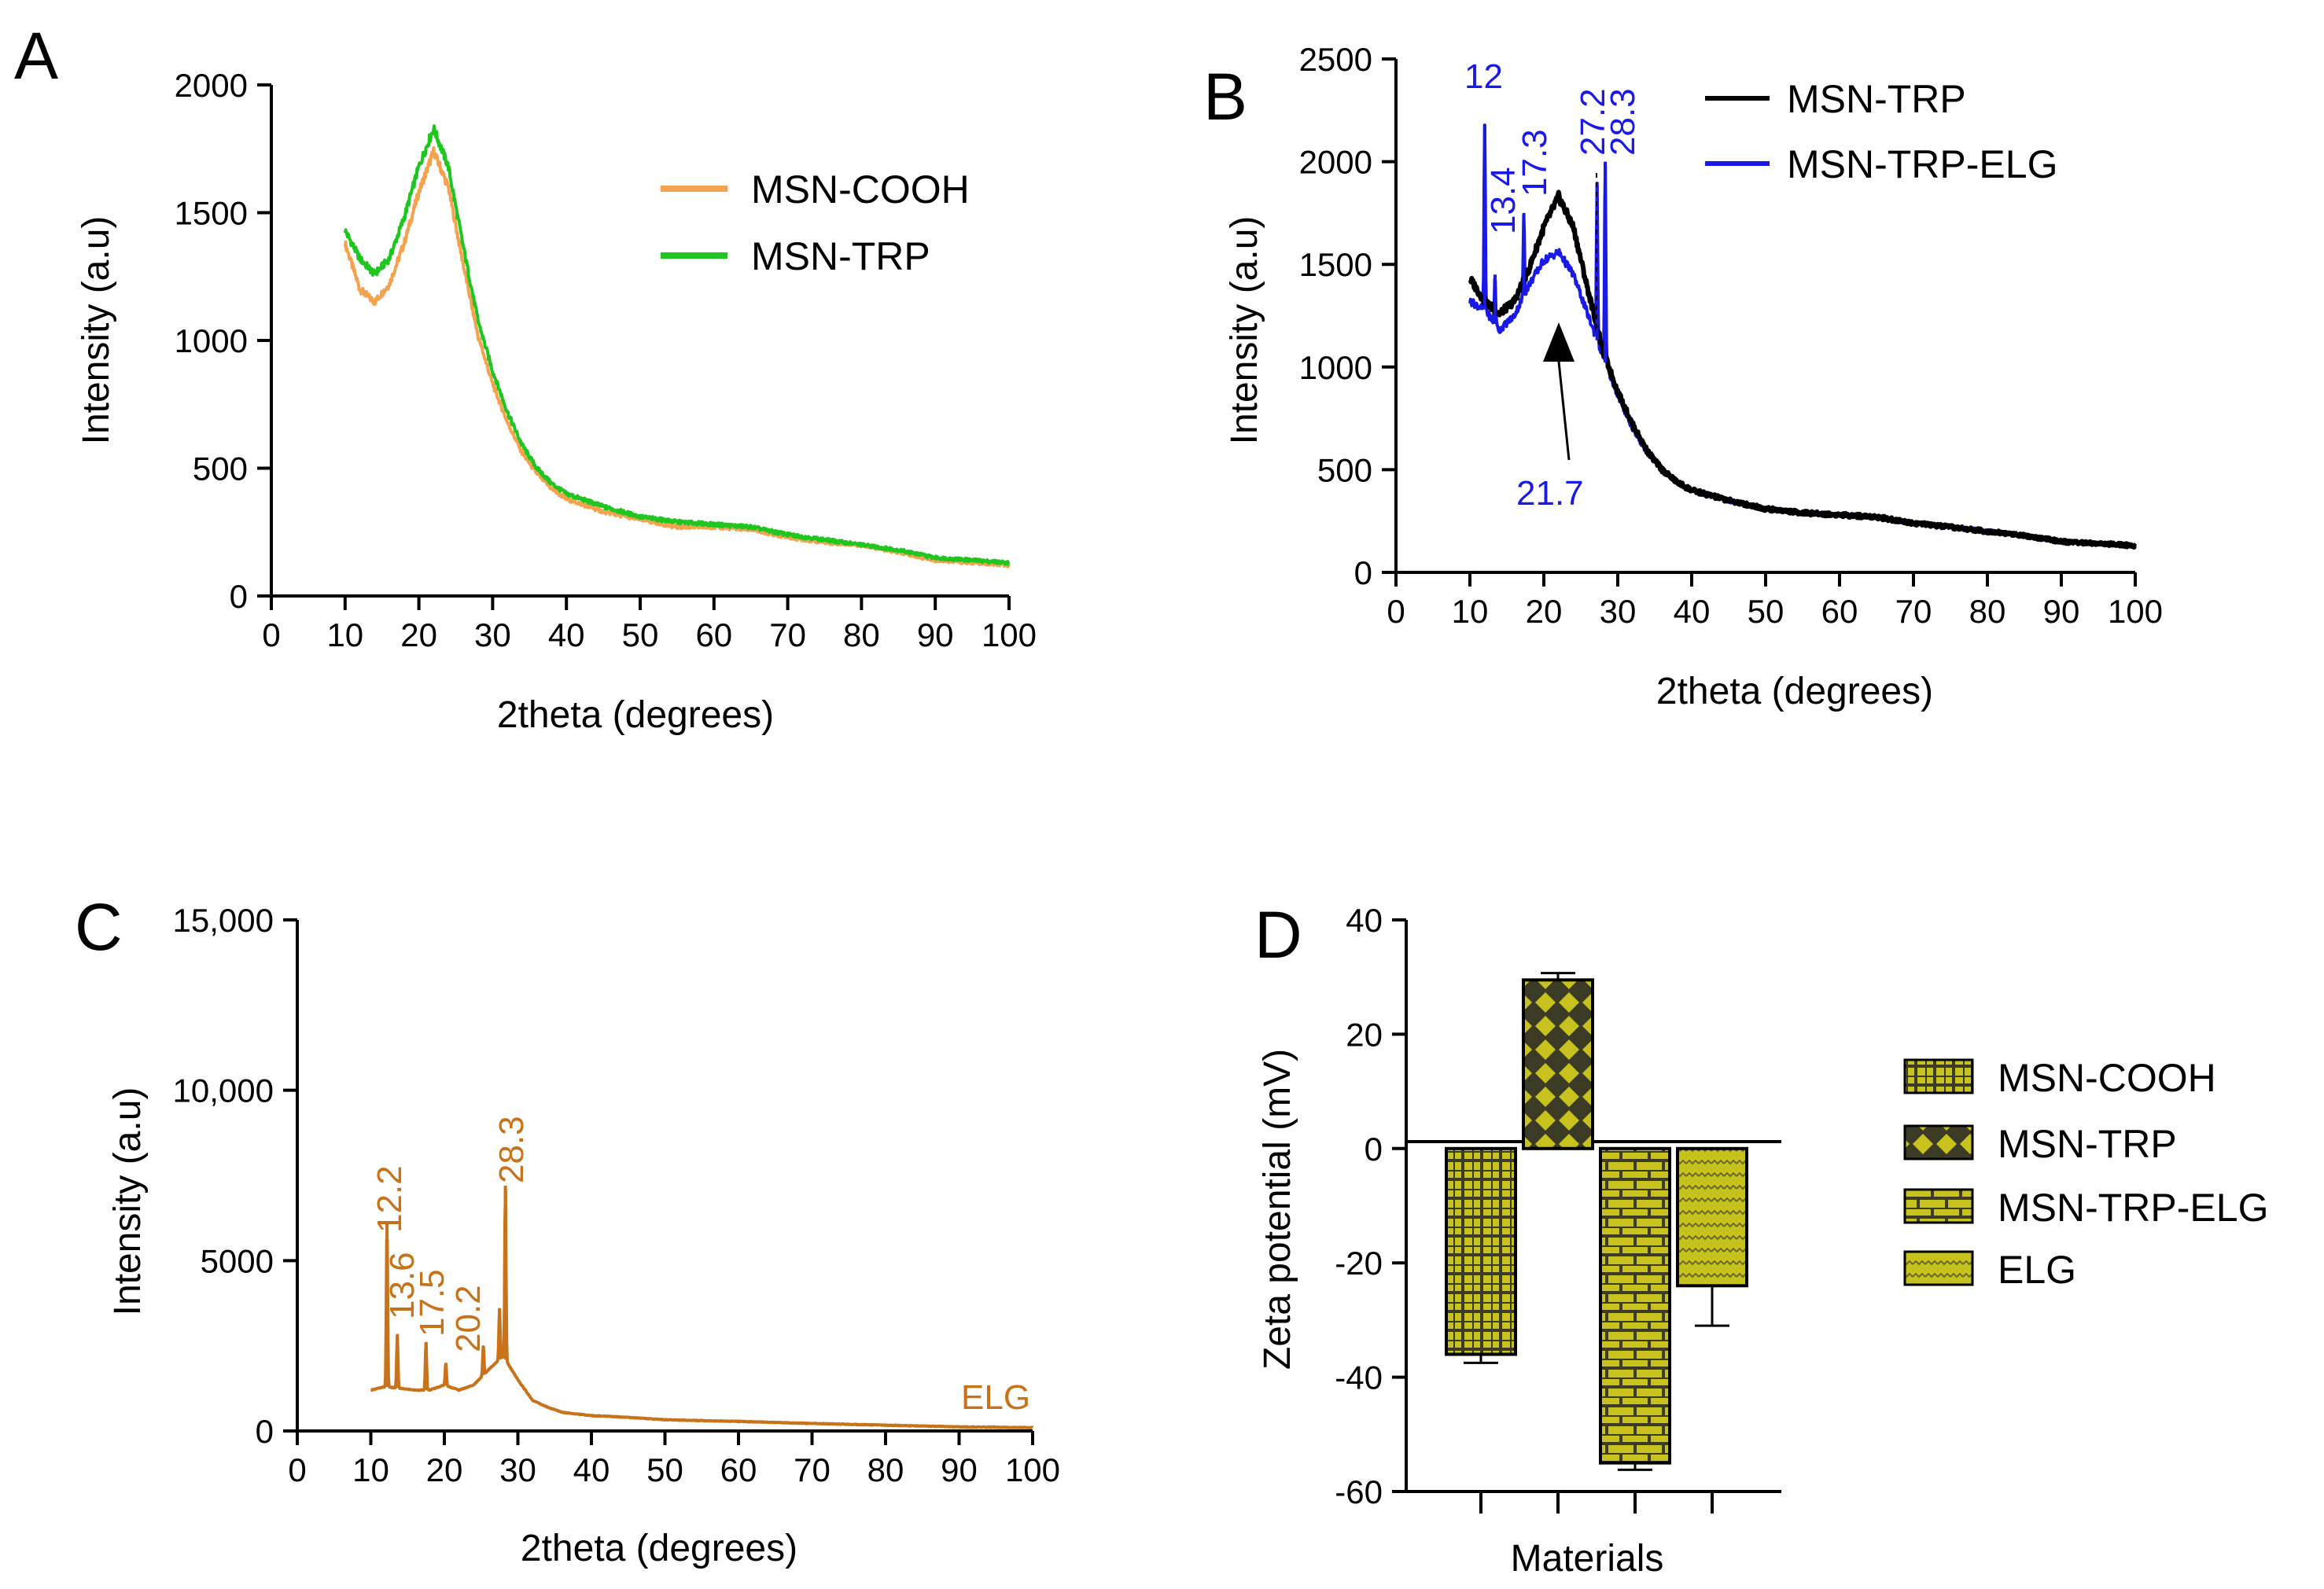 Image resolution: width=2324 pixels, height=1589 pixels. I want to click on legend-label-d-msn-trp-elg: MSN-TRP-ELG, so click(2133, 1208).